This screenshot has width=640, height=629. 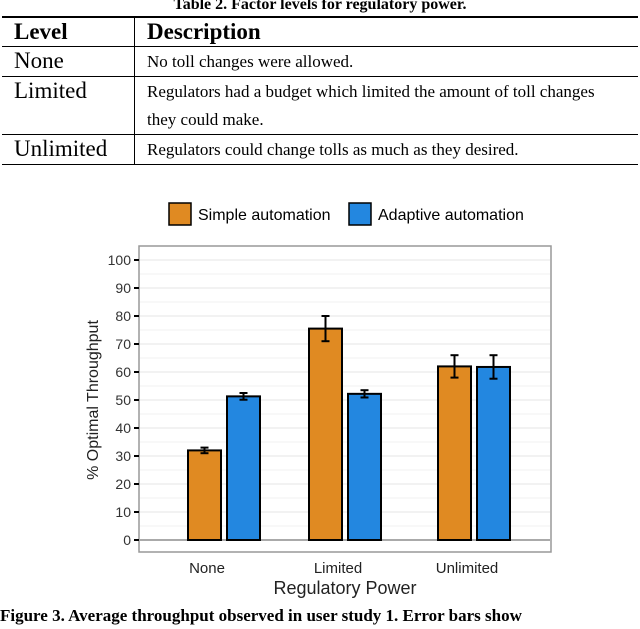 What do you see at coordinates (68, 149) in the screenshot?
I see `level-cell: Unlimited` at bounding box center [68, 149].